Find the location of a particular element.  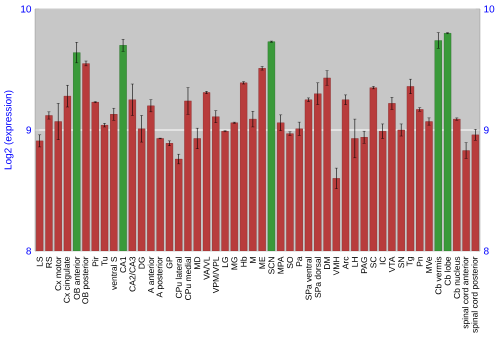

x-tick-label: PAG is located at coordinates (364, 265).